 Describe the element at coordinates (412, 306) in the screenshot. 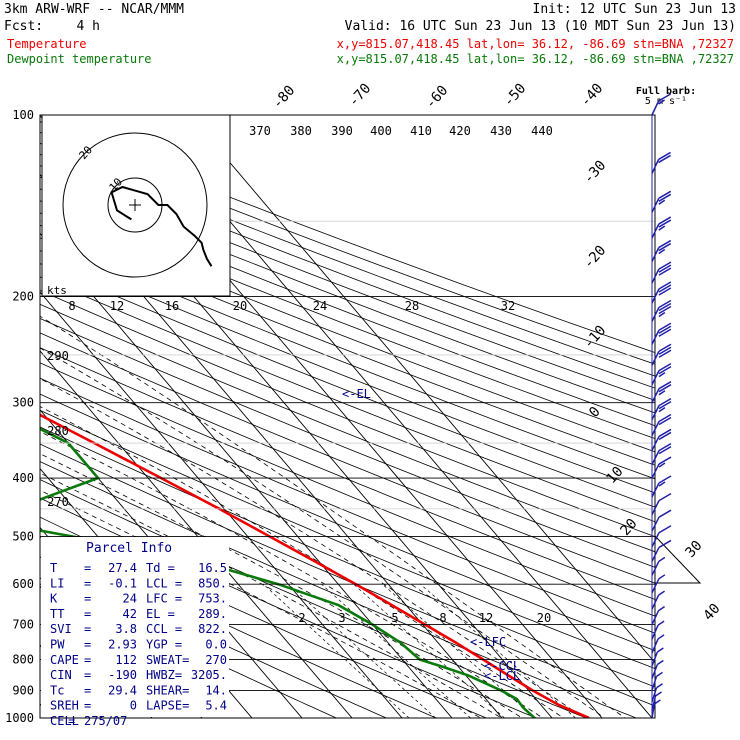

I see `hodograph-speed-label: 28` at that location.